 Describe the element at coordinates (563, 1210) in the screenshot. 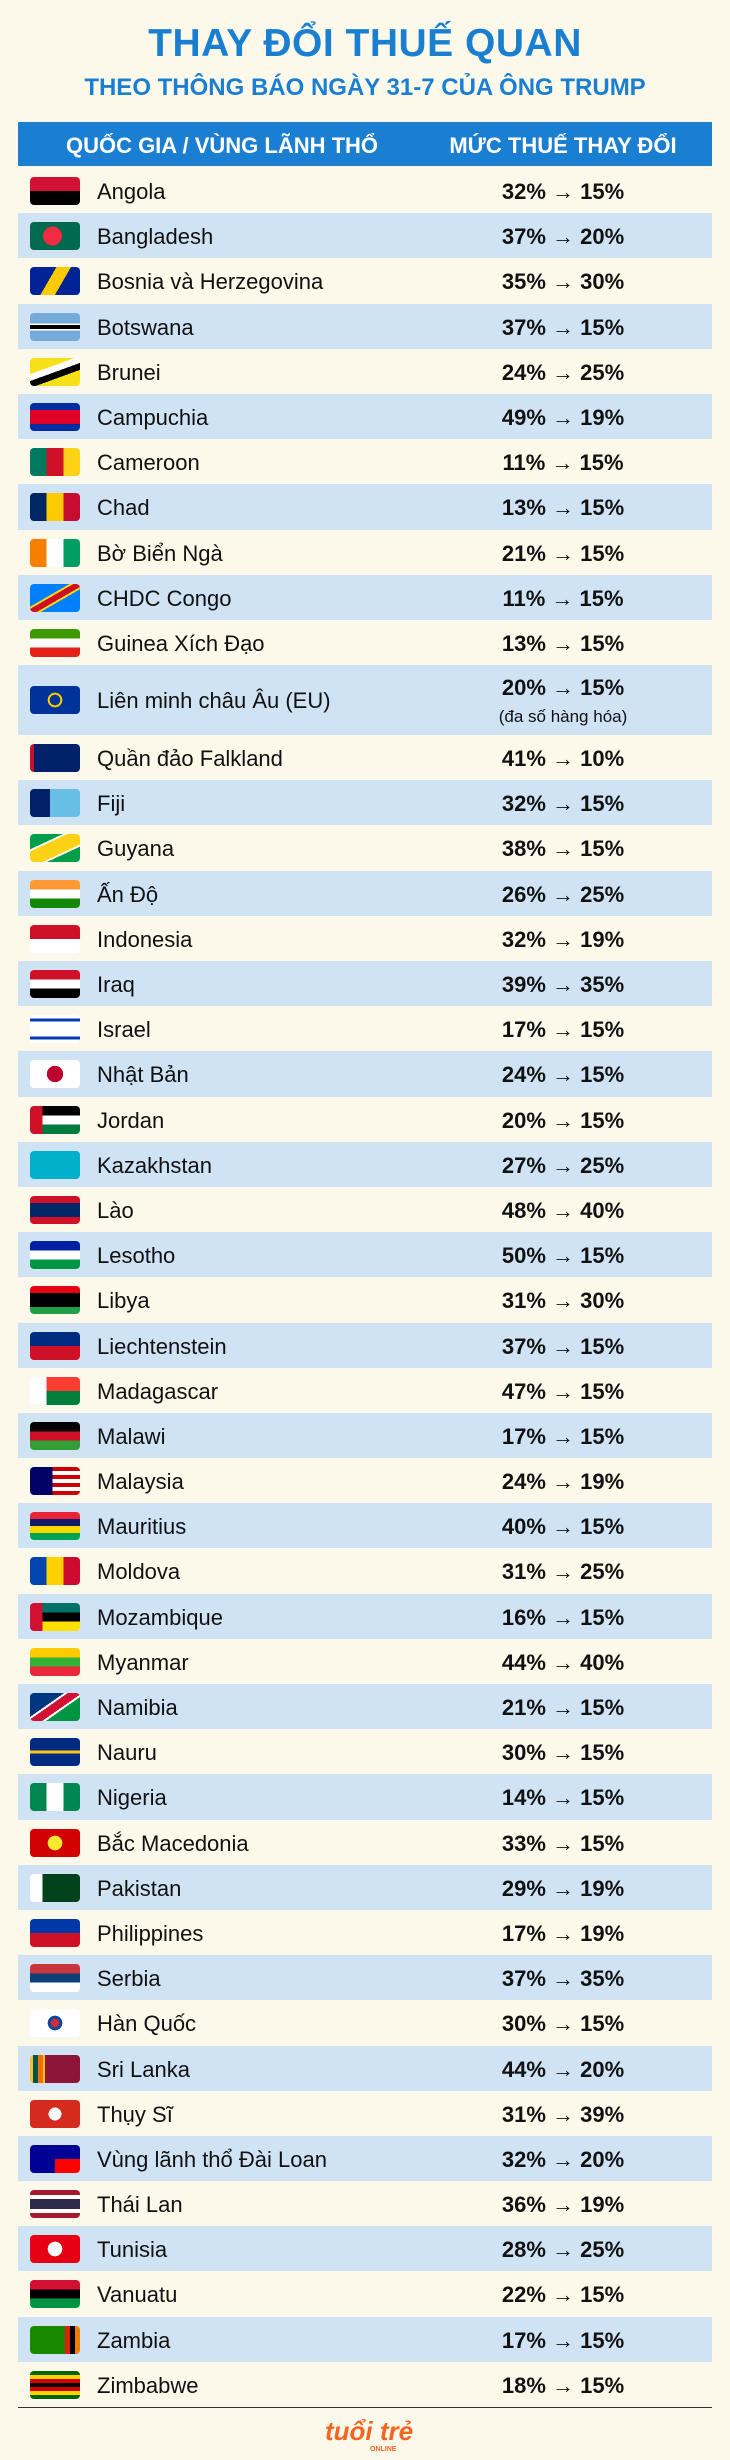

I see `tariff-rate: 48% → 40%` at that location.